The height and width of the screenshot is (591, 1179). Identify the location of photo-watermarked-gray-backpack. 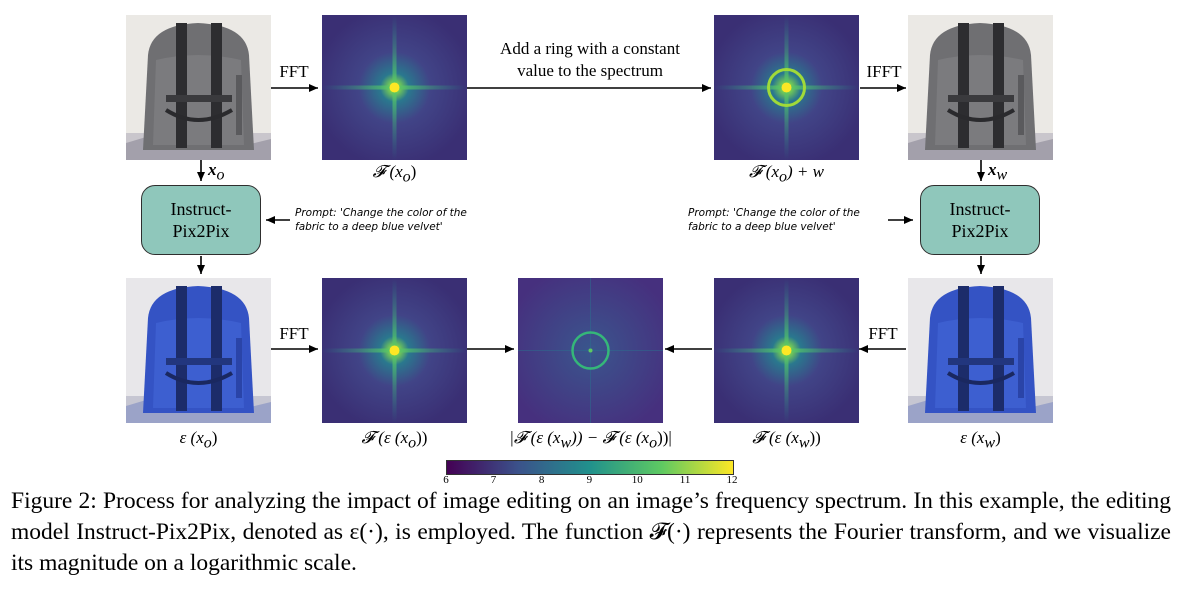
(980, 87).